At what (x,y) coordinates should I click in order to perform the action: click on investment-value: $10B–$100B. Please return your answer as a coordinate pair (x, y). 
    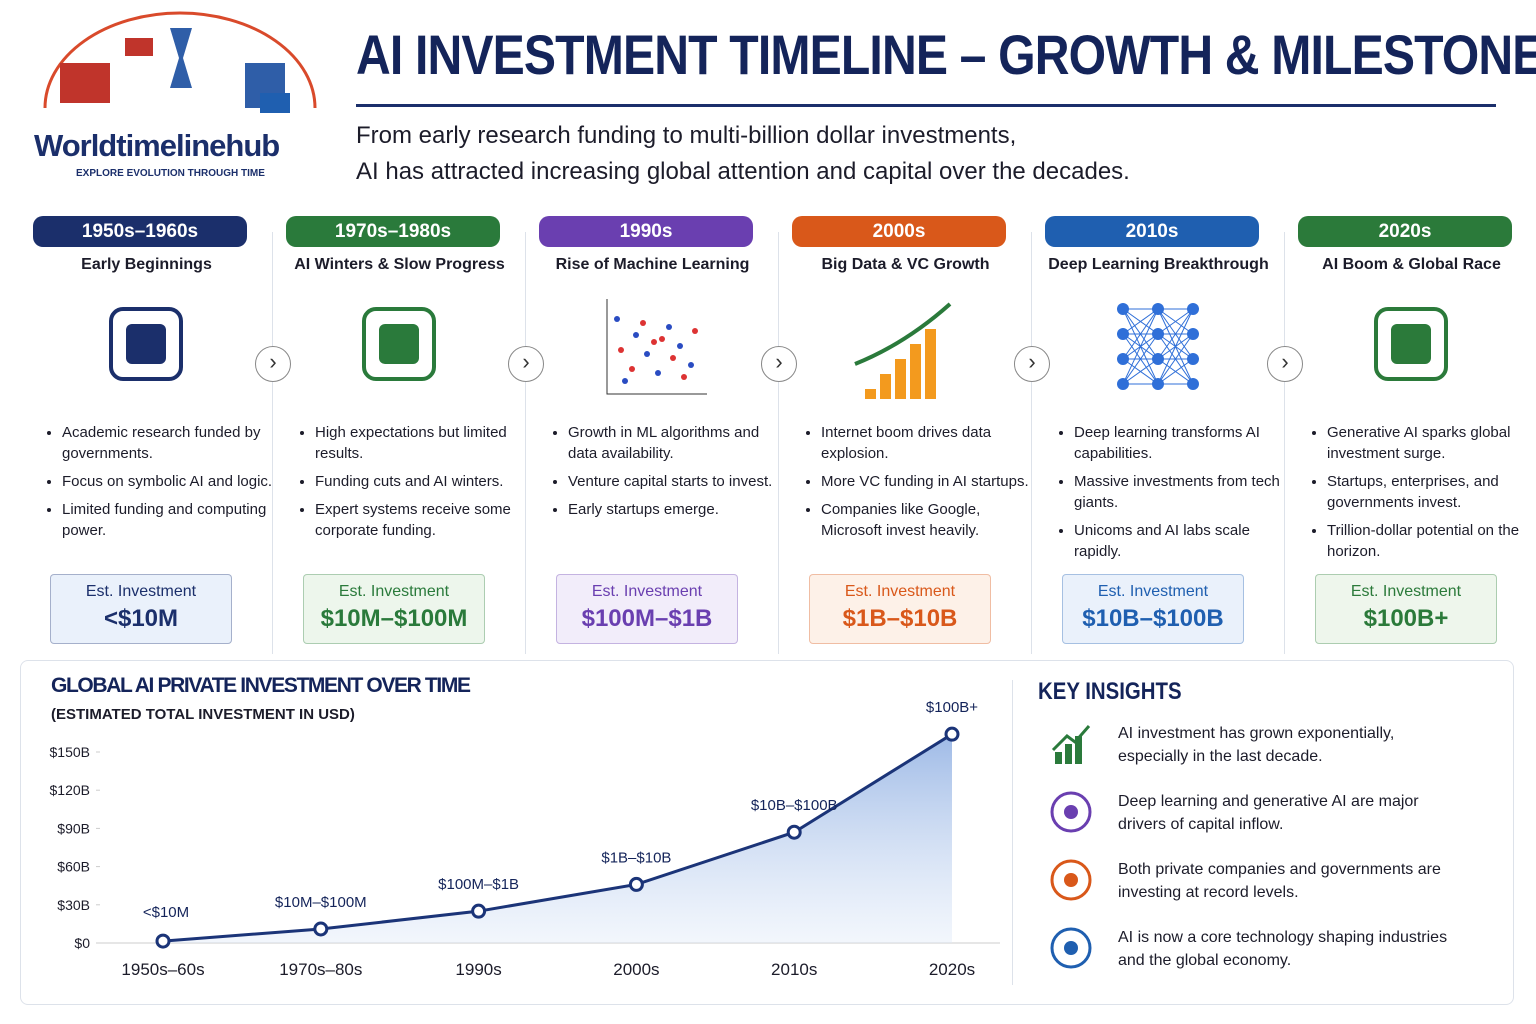
    Looking at the image, I should click on (1153, 618).